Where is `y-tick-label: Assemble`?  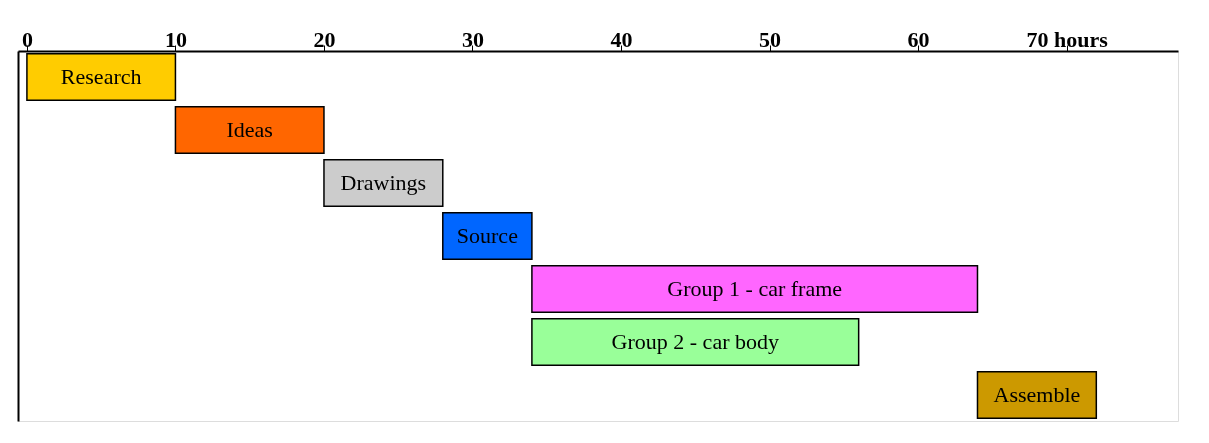
y-tick-label: Assemble is located at coordinates (1037, 395).